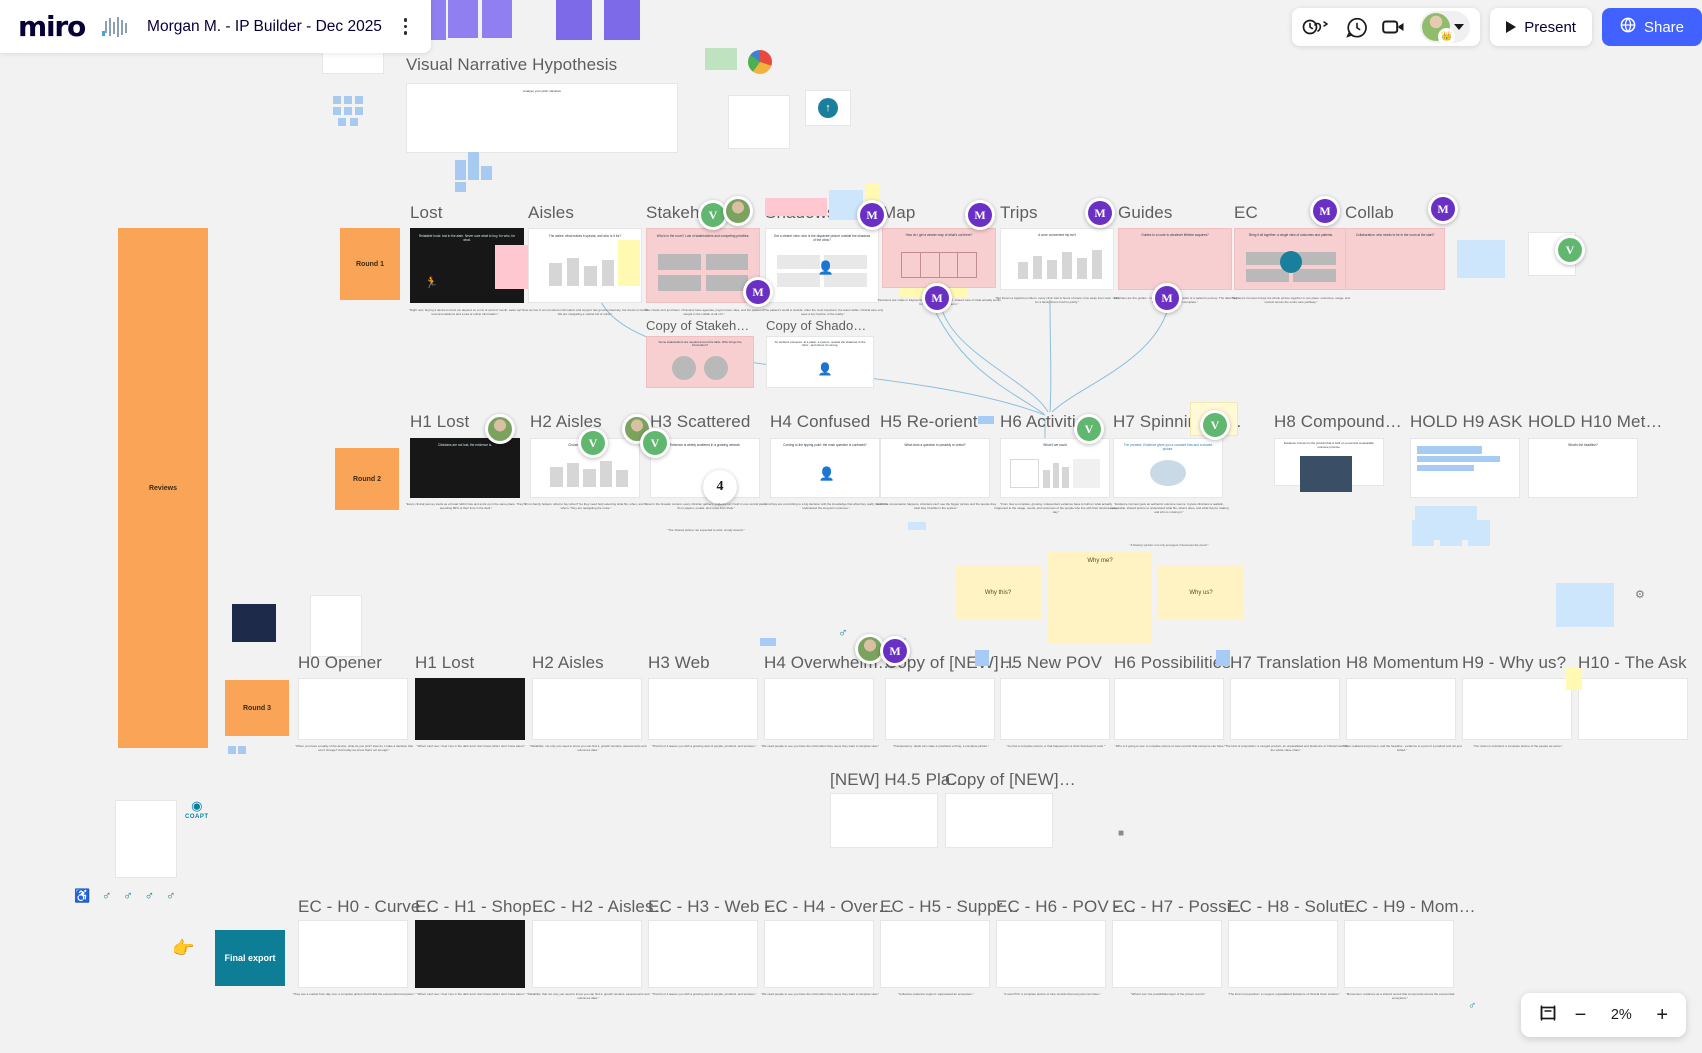 This screenshot has height=1053, width=1702. I want to click on frame-h9-why-us-r3, so click(1517, 709).